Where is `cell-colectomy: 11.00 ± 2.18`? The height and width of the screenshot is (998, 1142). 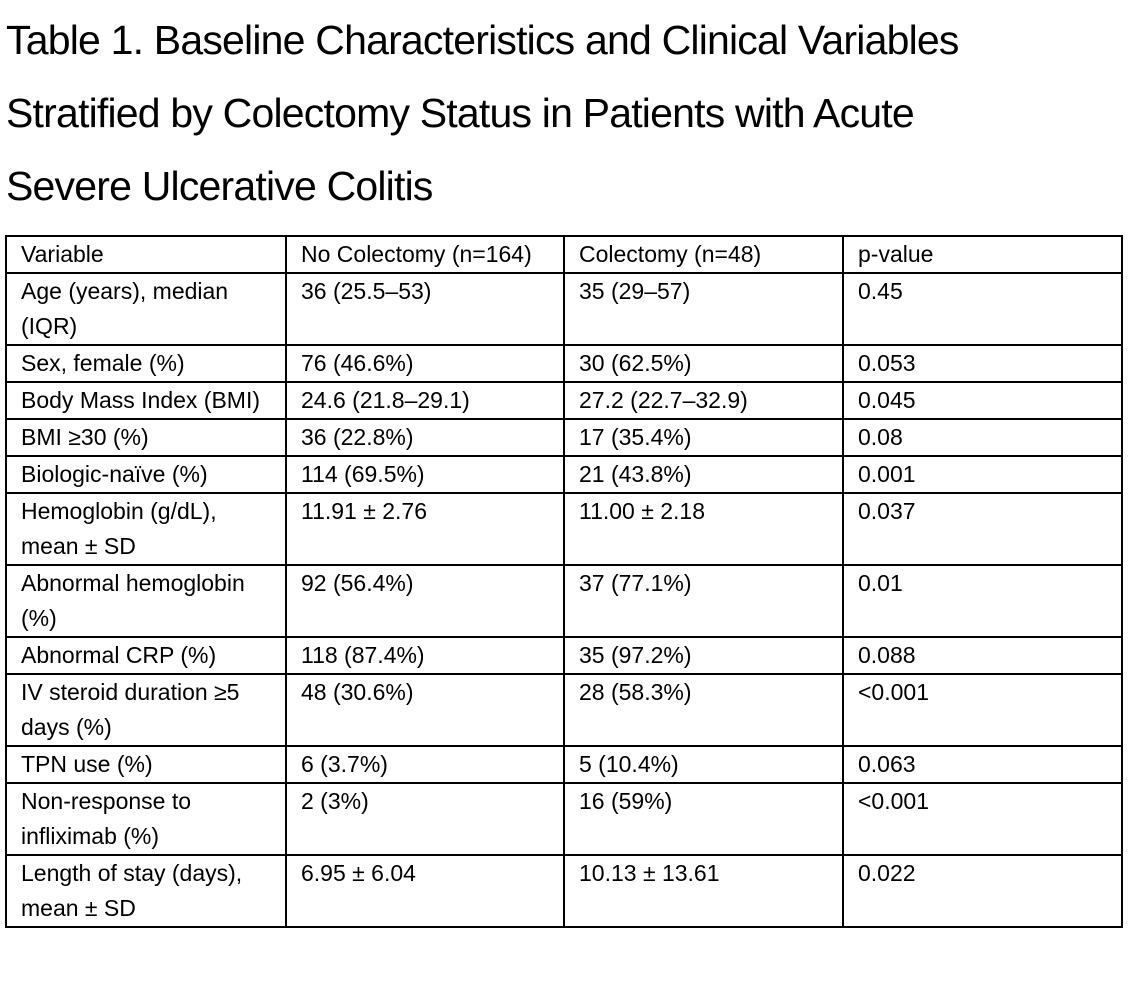 cell-colectomy: 11.00 ± 2.18 is located at coordinates (703, 529).